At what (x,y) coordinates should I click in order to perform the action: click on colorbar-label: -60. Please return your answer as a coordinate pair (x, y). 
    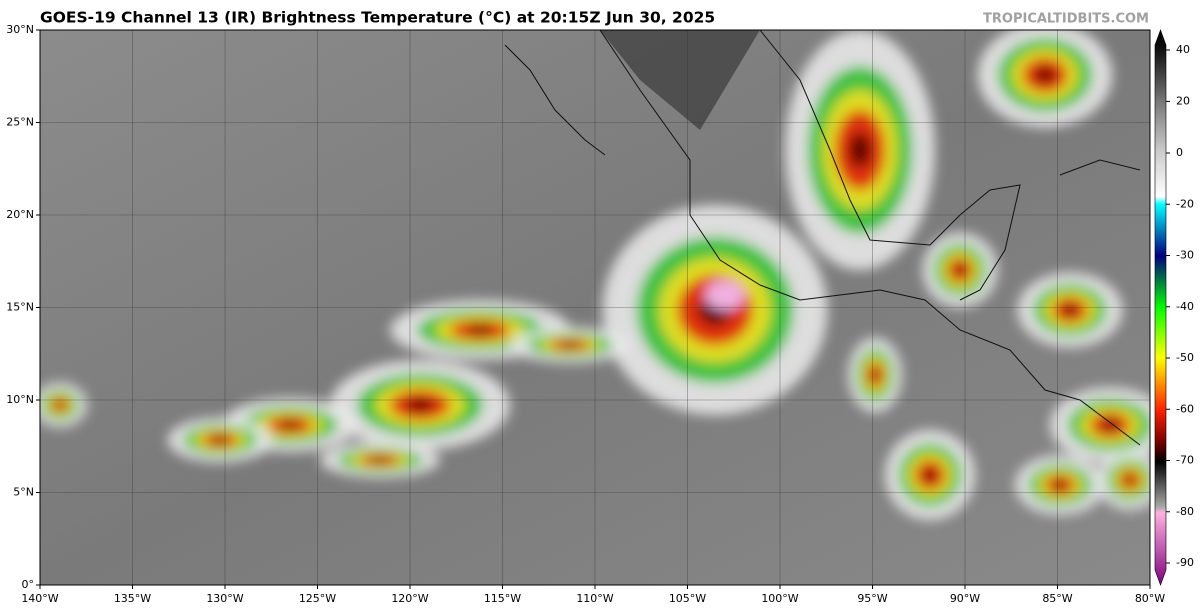
    Looking at the image, I should click on (1185, 408).